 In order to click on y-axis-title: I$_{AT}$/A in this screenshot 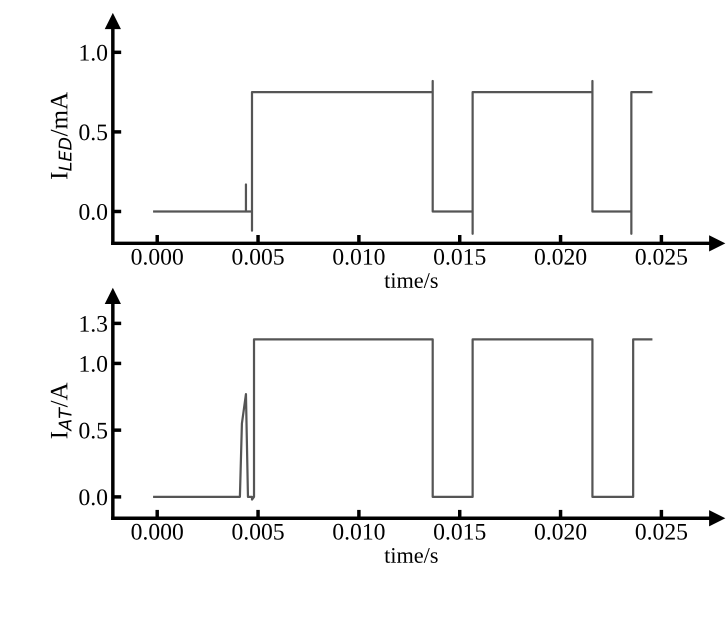, I will do `click(61, 410)`.